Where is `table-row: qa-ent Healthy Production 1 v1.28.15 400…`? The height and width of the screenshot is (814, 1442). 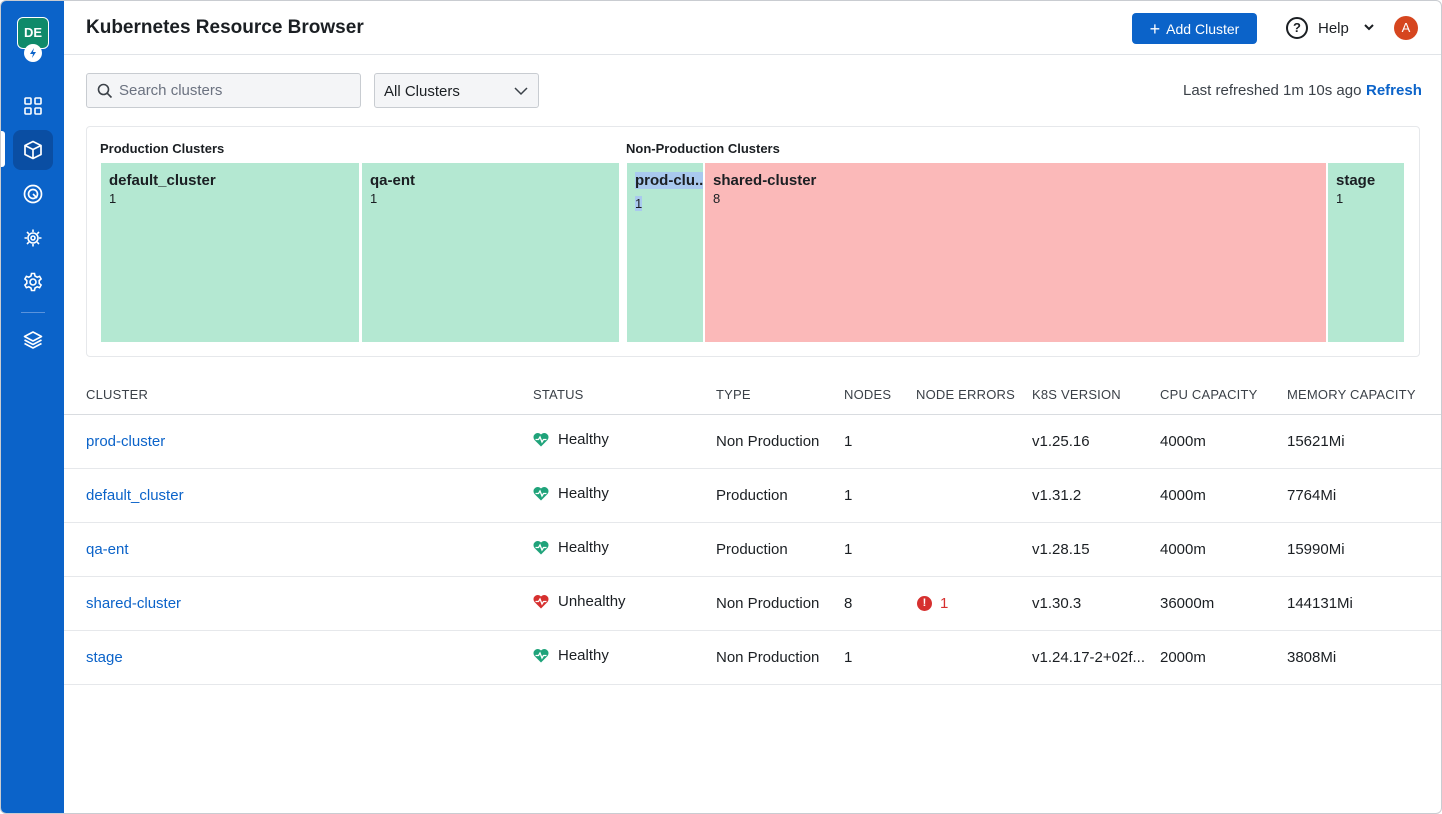
table-row: qa-ent Healthy Production 1 v1.28.15 400… is located at coordinates (752, 550).